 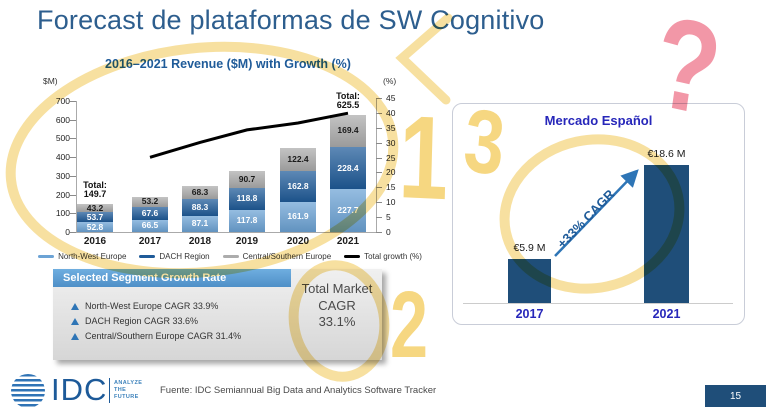 What do you see at coordinates (391, 172) in the screenshot?
I see `right-tick-label: 20` at bounding box center [391, 172].